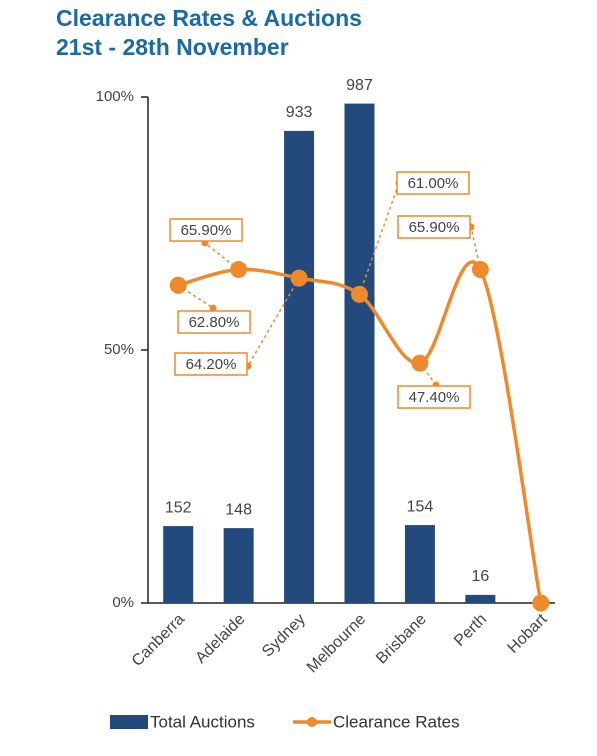 This screenshot has width=597, height=756. What do you see at coordinates (209, 18) in the screenshot?
I see `chart-title: Clearance Rates & Auctions` at bounding box center [209, 18].